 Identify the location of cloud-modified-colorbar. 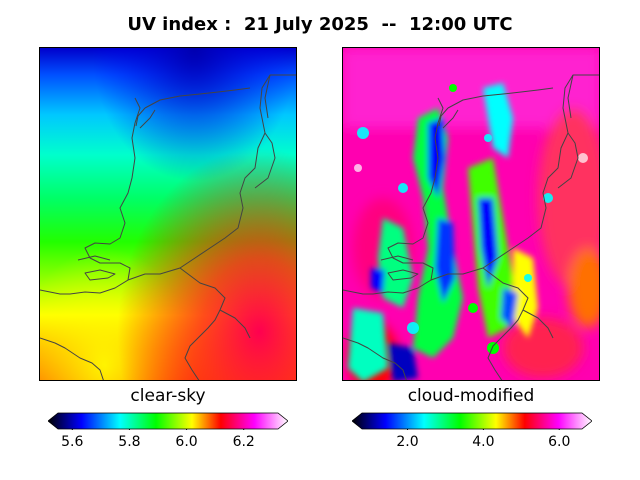
(472, 421).